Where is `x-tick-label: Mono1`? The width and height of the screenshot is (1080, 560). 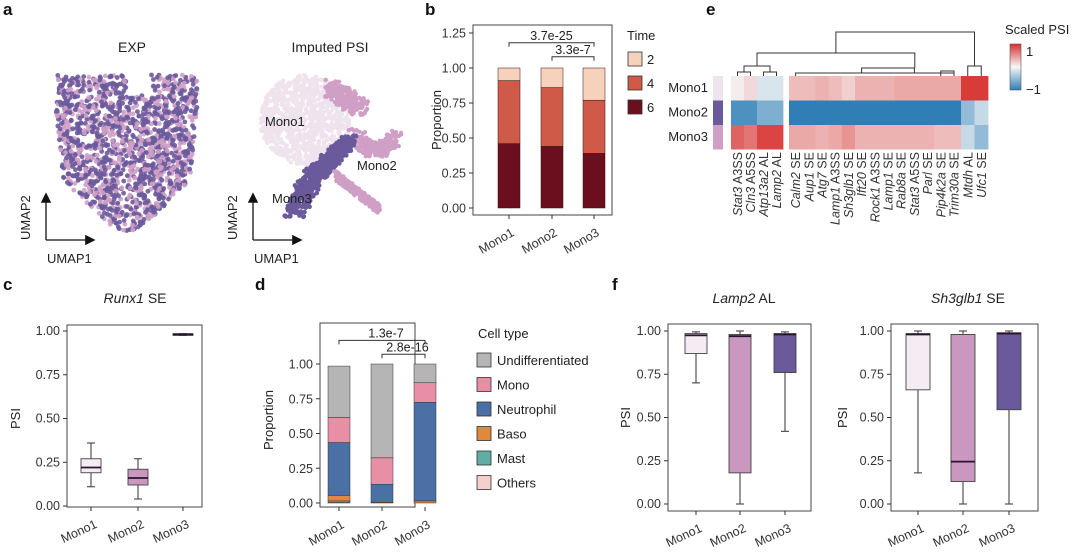 x-tick-label: Mono1 is located at coordinates (906, 535).